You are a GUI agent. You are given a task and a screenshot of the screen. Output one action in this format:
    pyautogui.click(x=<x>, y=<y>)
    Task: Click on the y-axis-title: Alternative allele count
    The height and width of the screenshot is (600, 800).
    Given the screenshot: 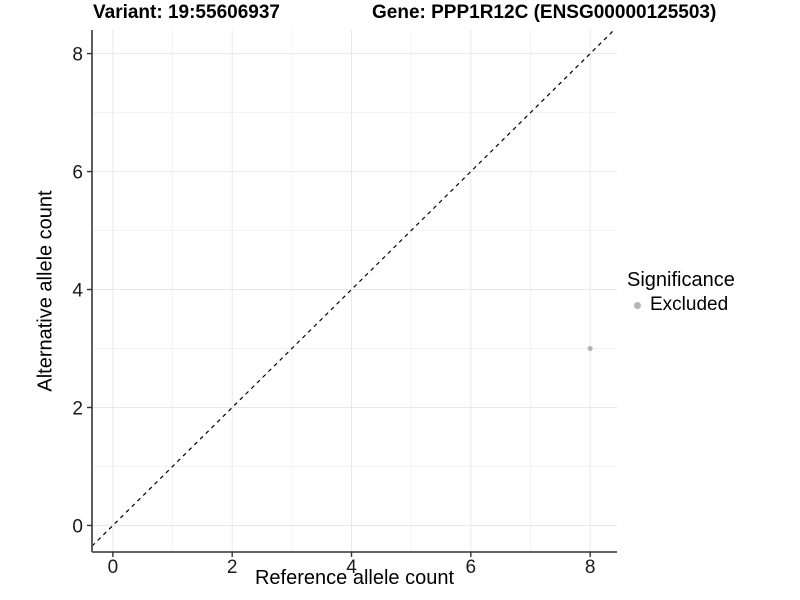 What is the action you would take?
    pyautogui.click(x=45, y=291)
    